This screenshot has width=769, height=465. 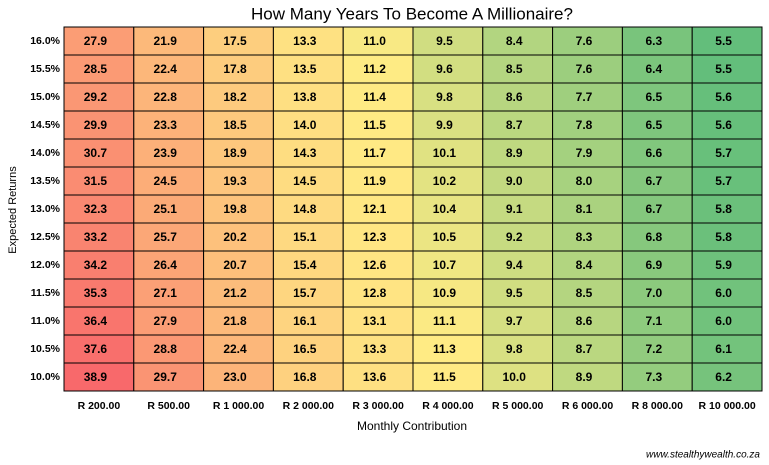 What do you see at coordinates (445, 153) in the screenshot?
I see `cell-value: 10.1` at bounding box center [445, 153].